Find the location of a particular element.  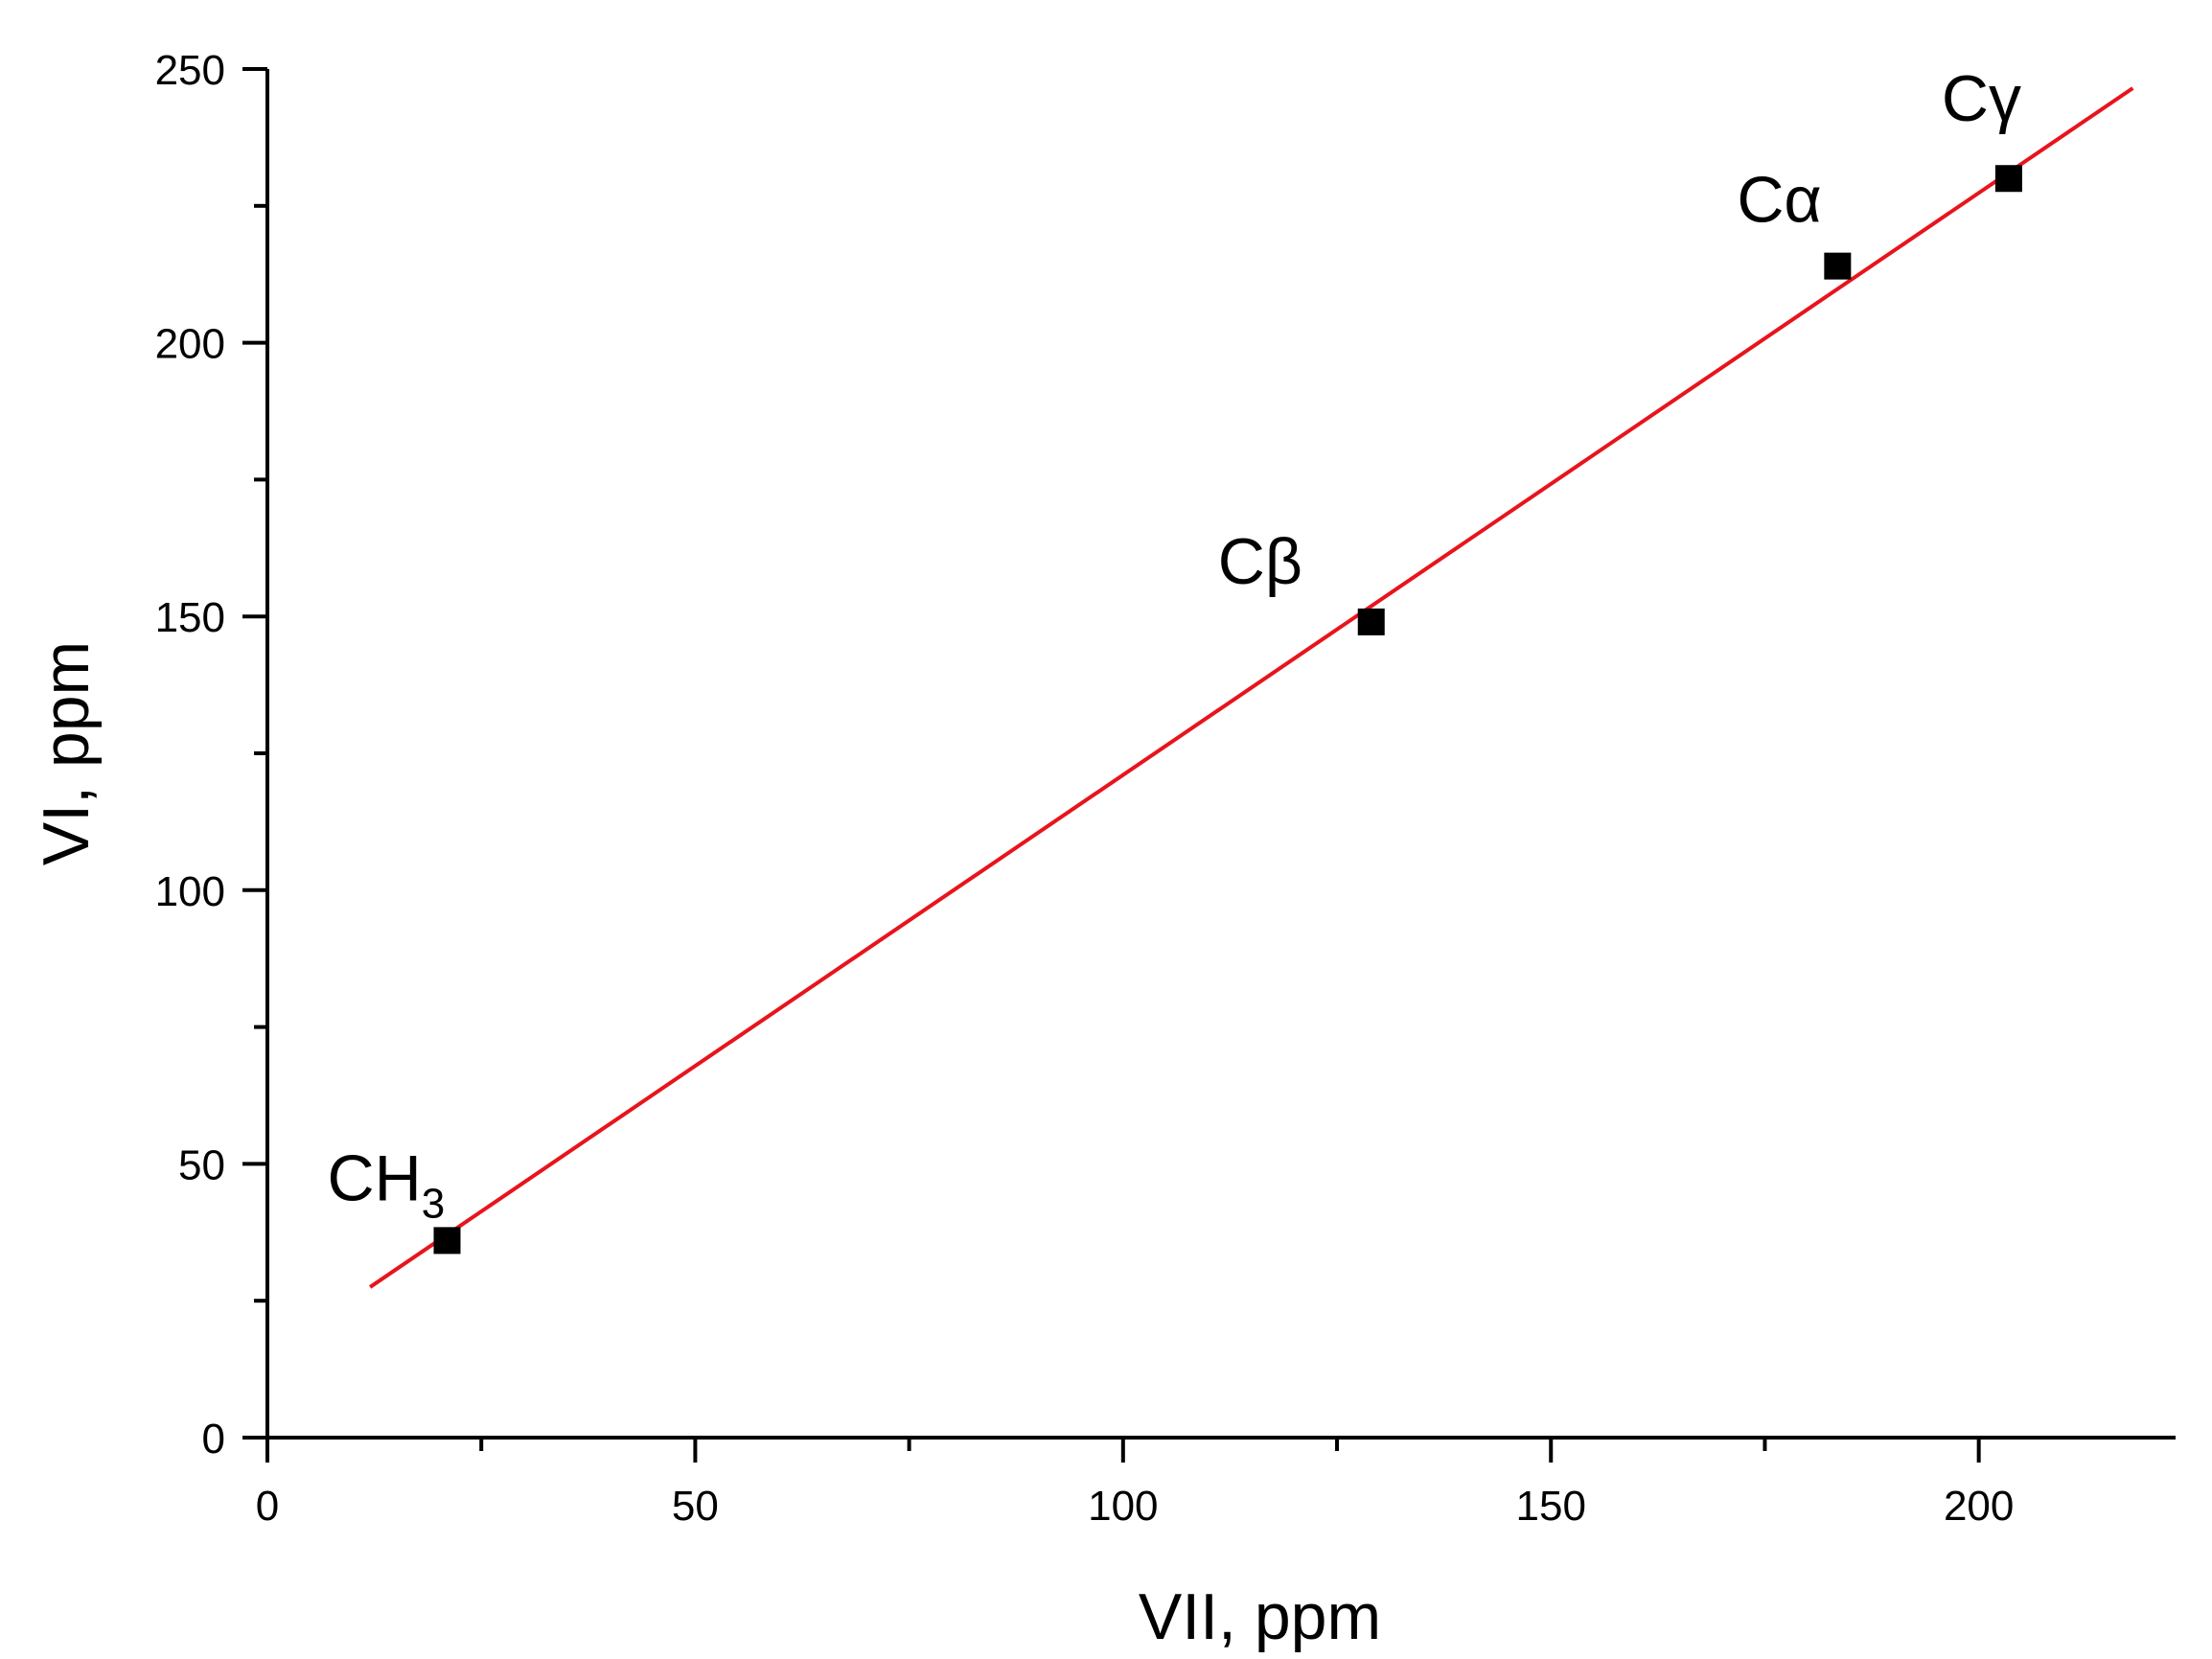

x-tick-label: 50 is located at coordinates (696, 1507).